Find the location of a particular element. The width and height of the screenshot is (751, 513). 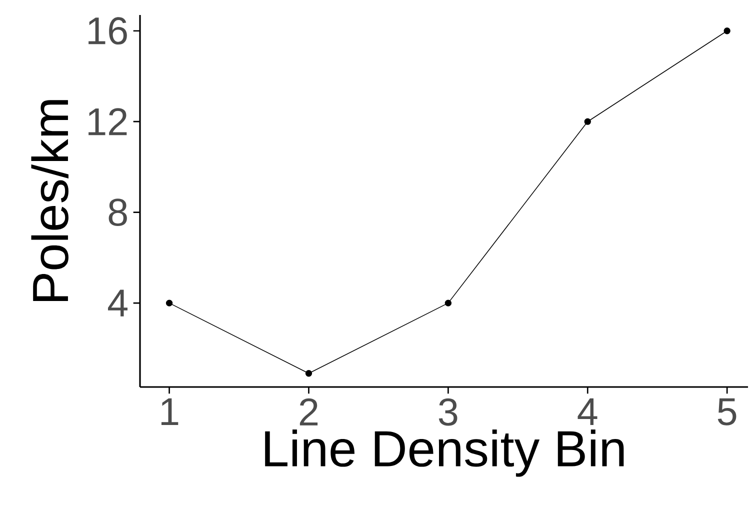

y-tick-label: 4 is located at coordinates (118, 303).